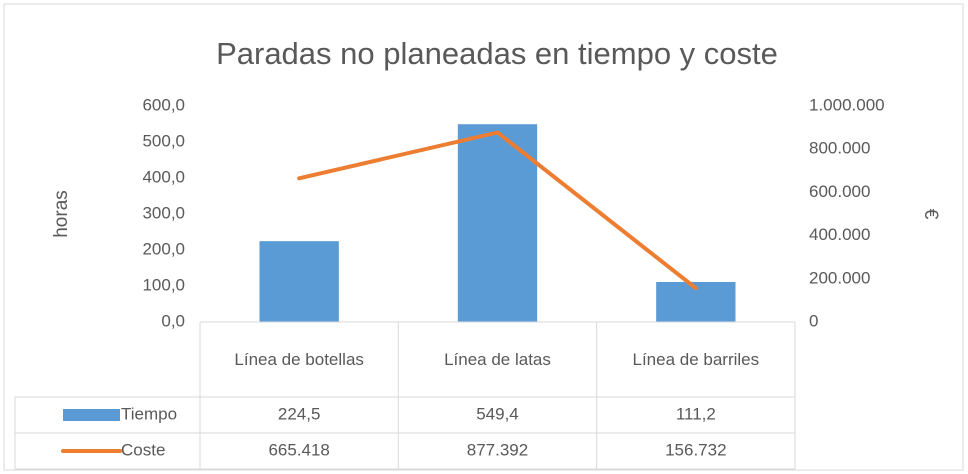 The width and height of the screenshot is (968, 474). I want to click on y2-tick-label: 1.000.000, so click(847, 104).